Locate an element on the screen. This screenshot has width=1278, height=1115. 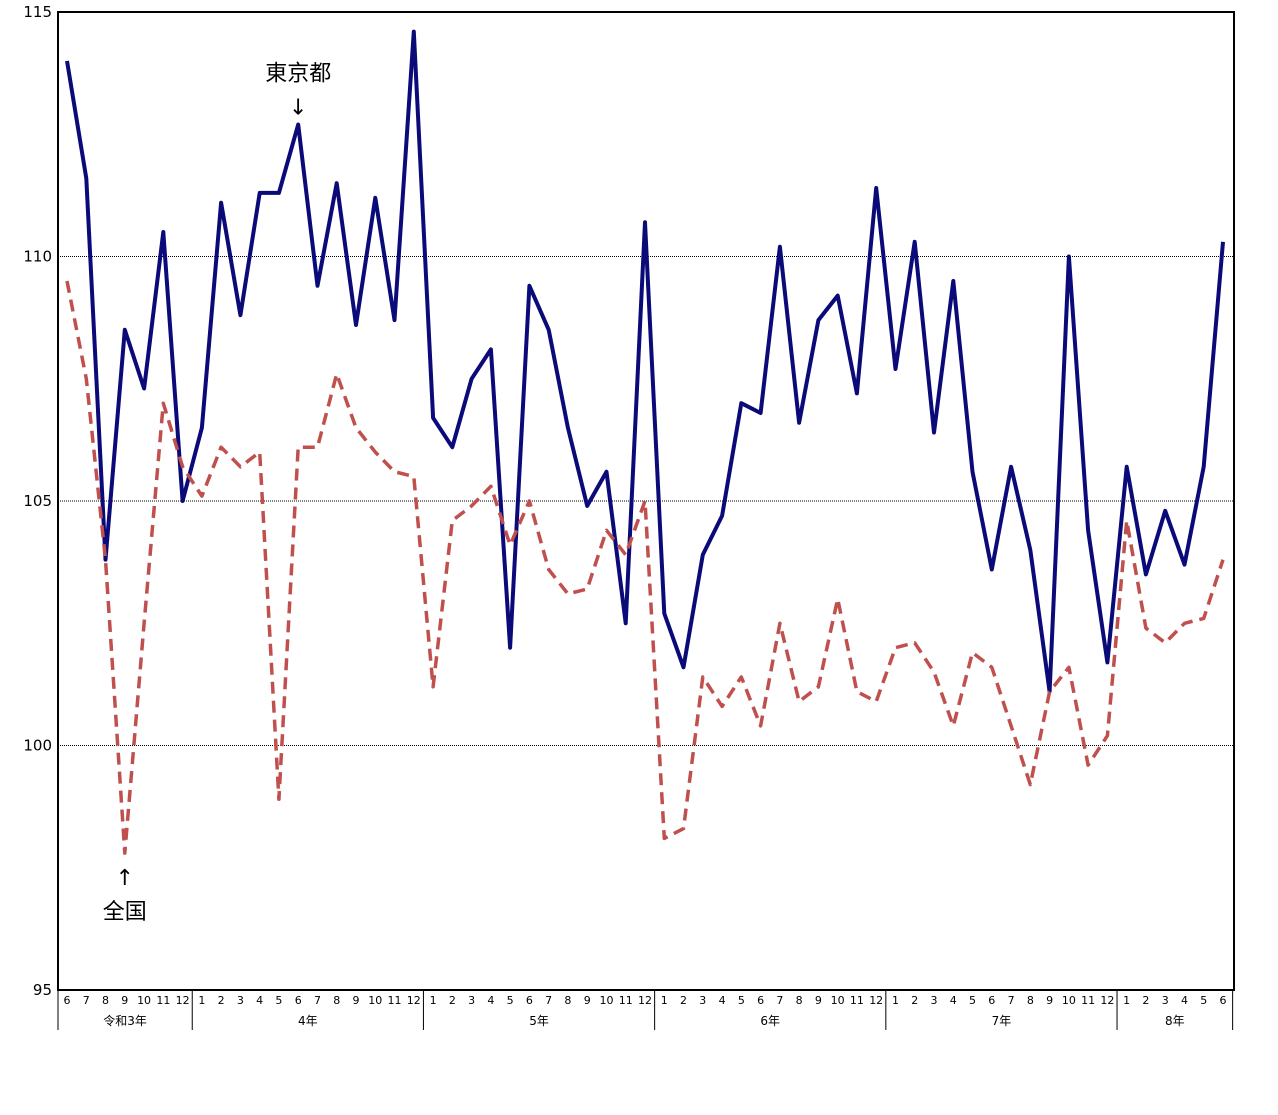
y-tick-label: 100 is located at coordinates (37, 746).